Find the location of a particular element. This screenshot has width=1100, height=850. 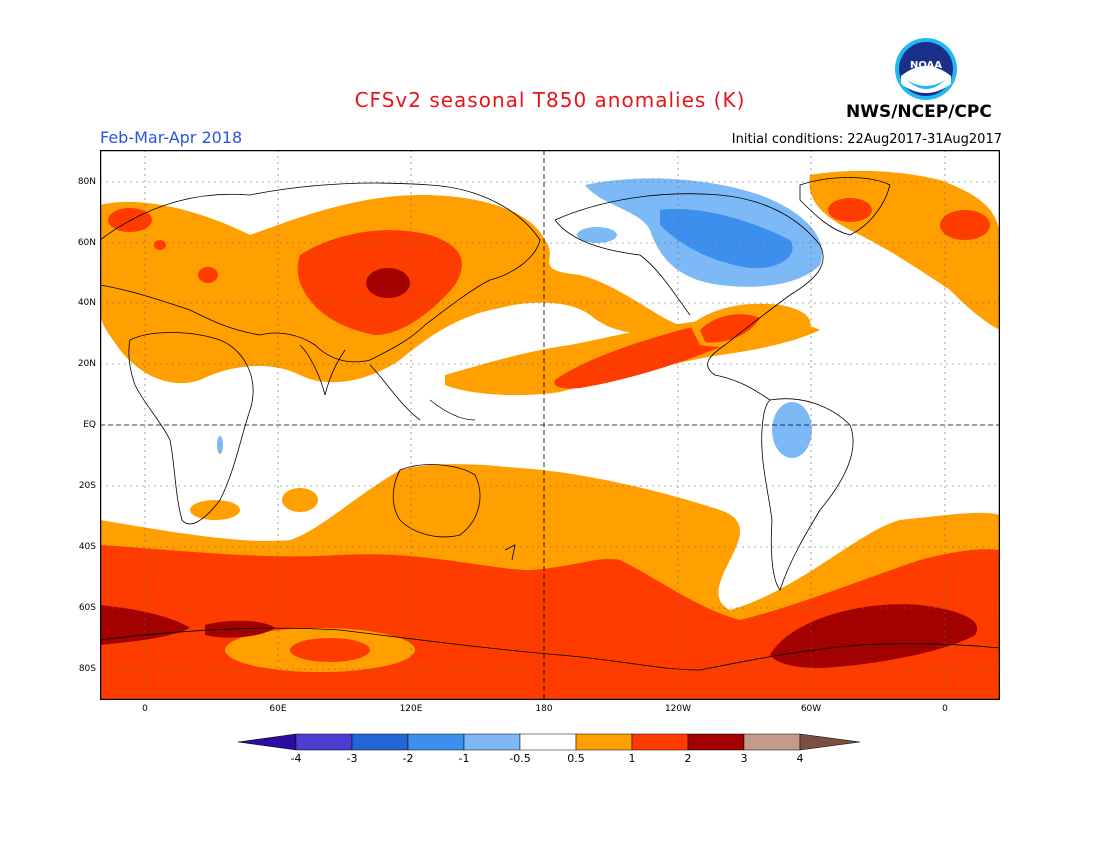

lat-label: 20N is located at coordinates (86, 364).